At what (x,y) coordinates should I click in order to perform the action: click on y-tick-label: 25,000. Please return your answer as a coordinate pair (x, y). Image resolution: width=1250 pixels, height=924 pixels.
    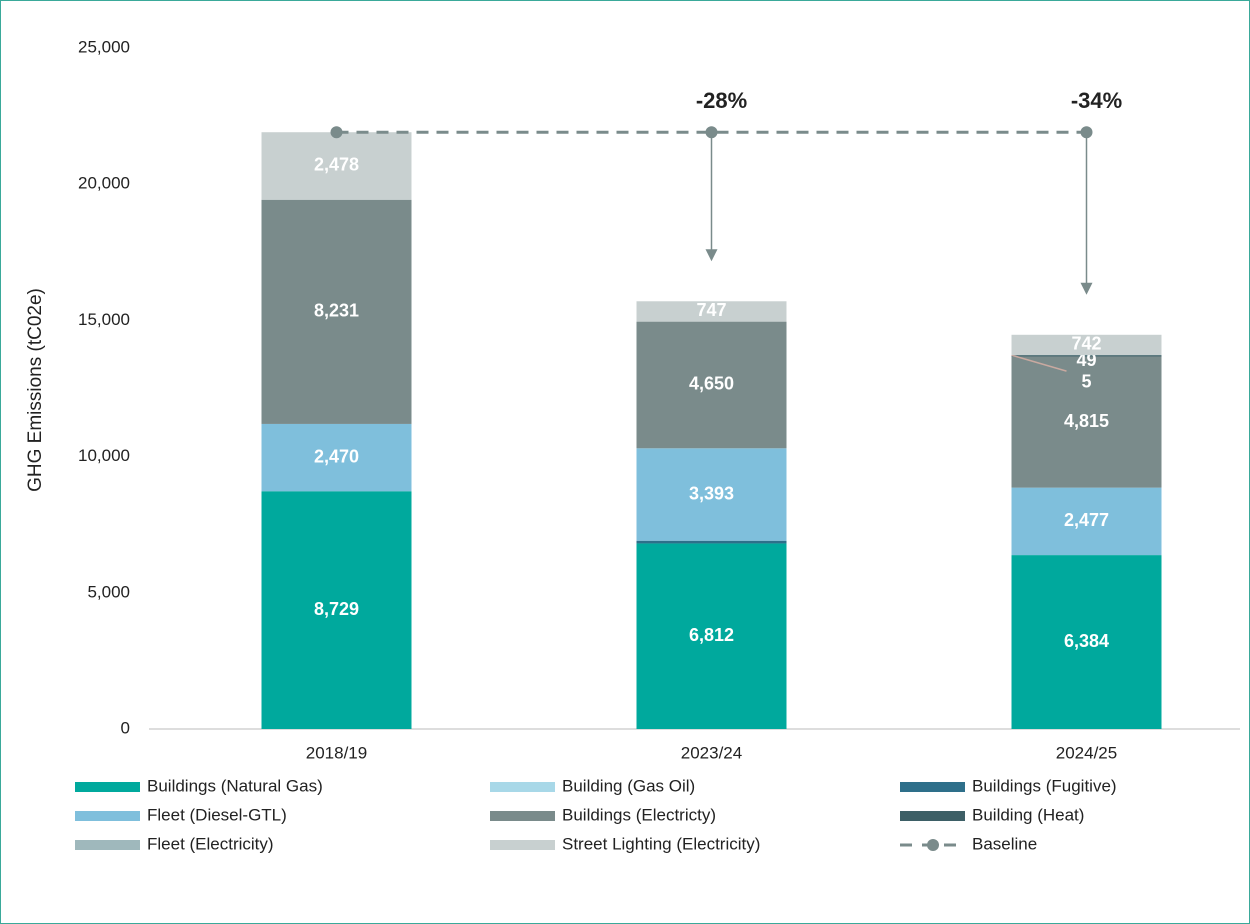
    Looking at the image, I should click on (104, 46).